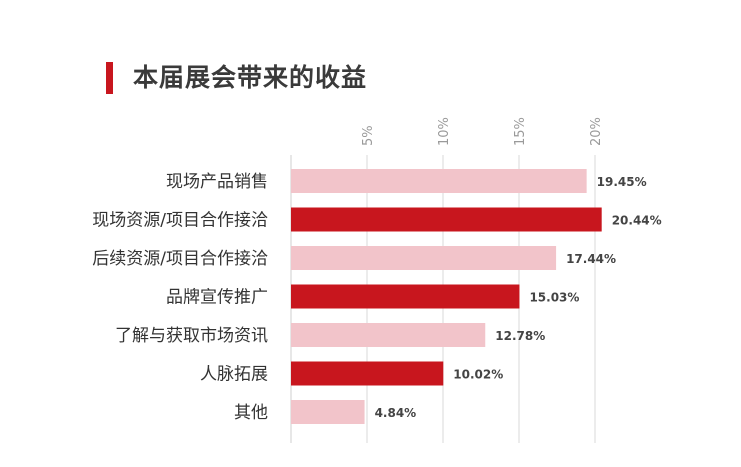 The image size is (741, 467). What do you see at coordinates (368, 135) in the screenshot?
I see `x-tick-label: 5%` at bounding box center [368, 135].